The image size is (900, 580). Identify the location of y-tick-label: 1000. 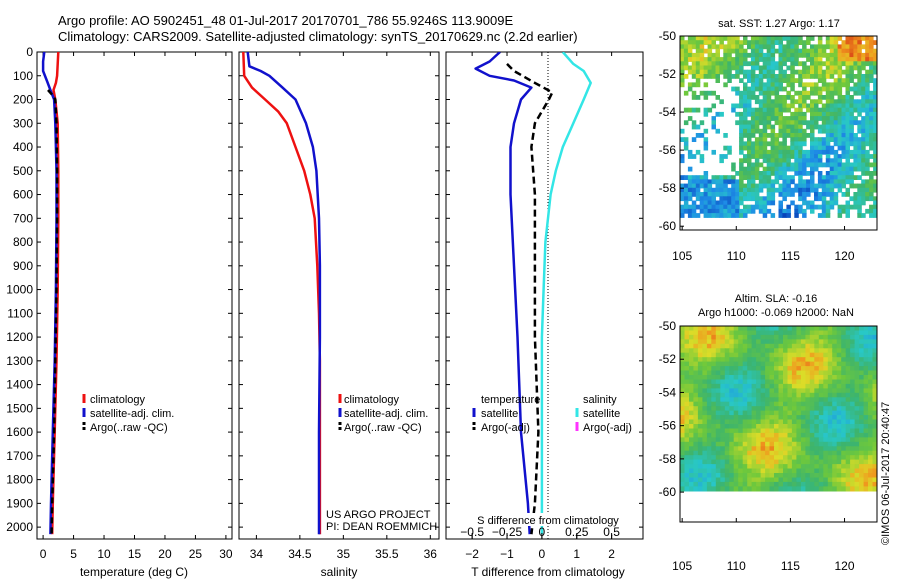
(19, 290).